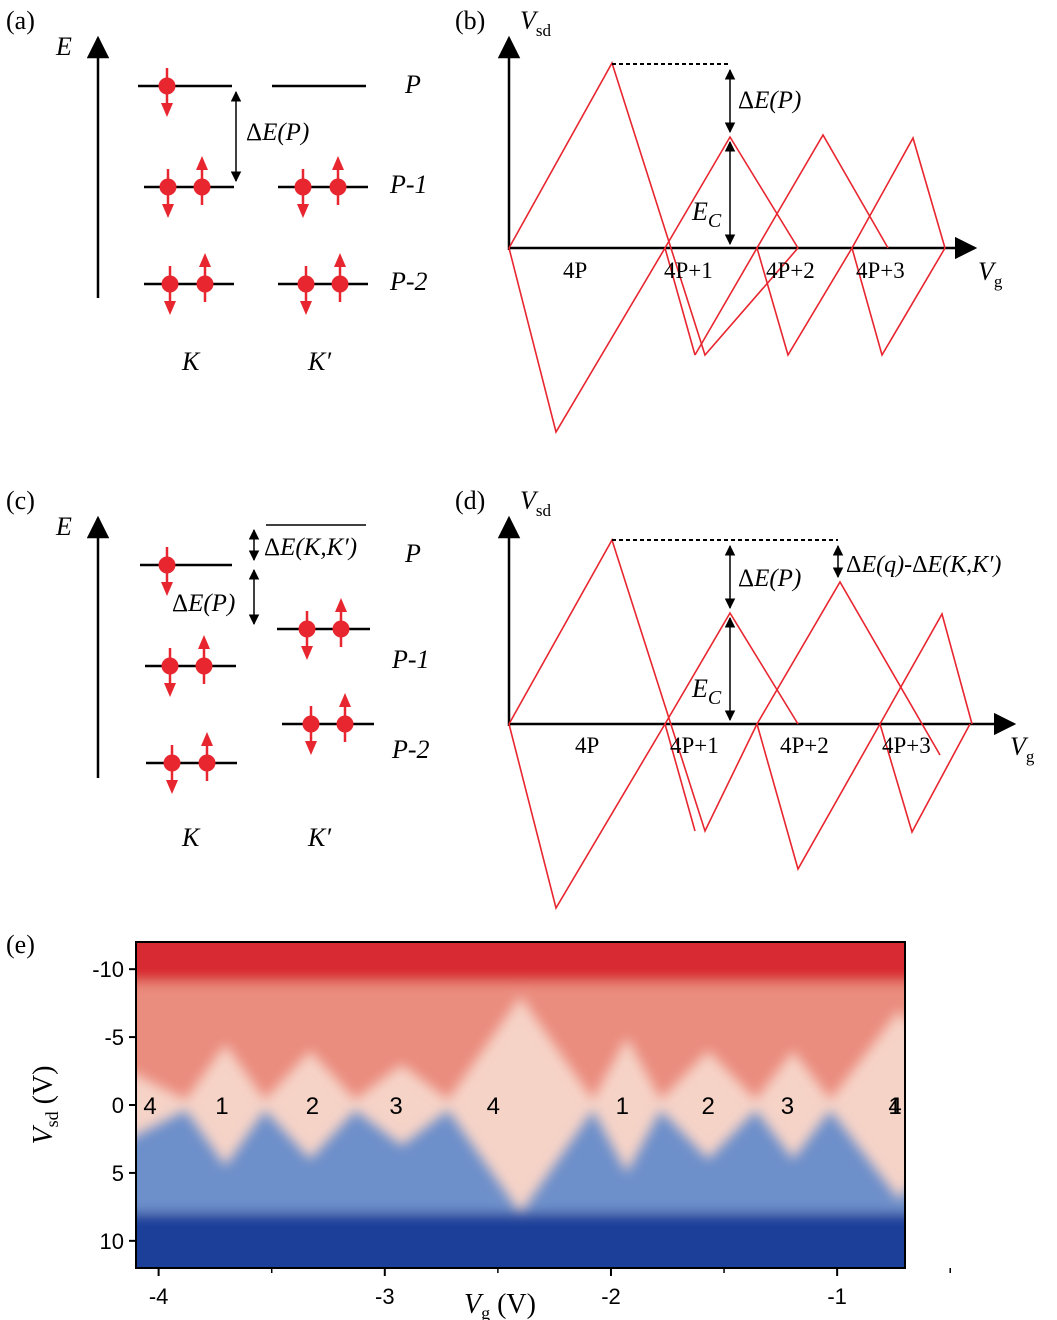 Image resolution: width=1057 pixels, height=1320 pixels. Describe the element at coordinates (520, 1189) in the screenshot. I see `map-negative-region` at that location.